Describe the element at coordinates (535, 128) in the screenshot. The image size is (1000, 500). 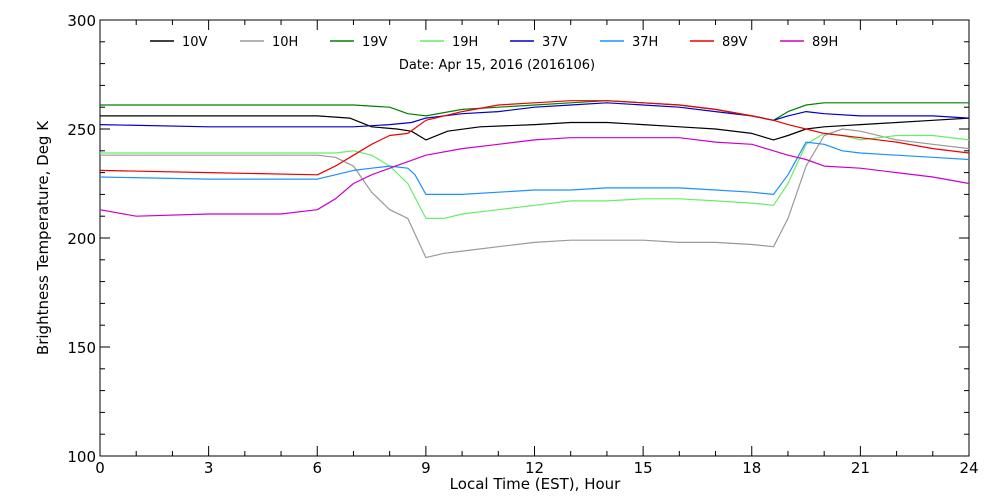
I see `series-line-10v` at that location.